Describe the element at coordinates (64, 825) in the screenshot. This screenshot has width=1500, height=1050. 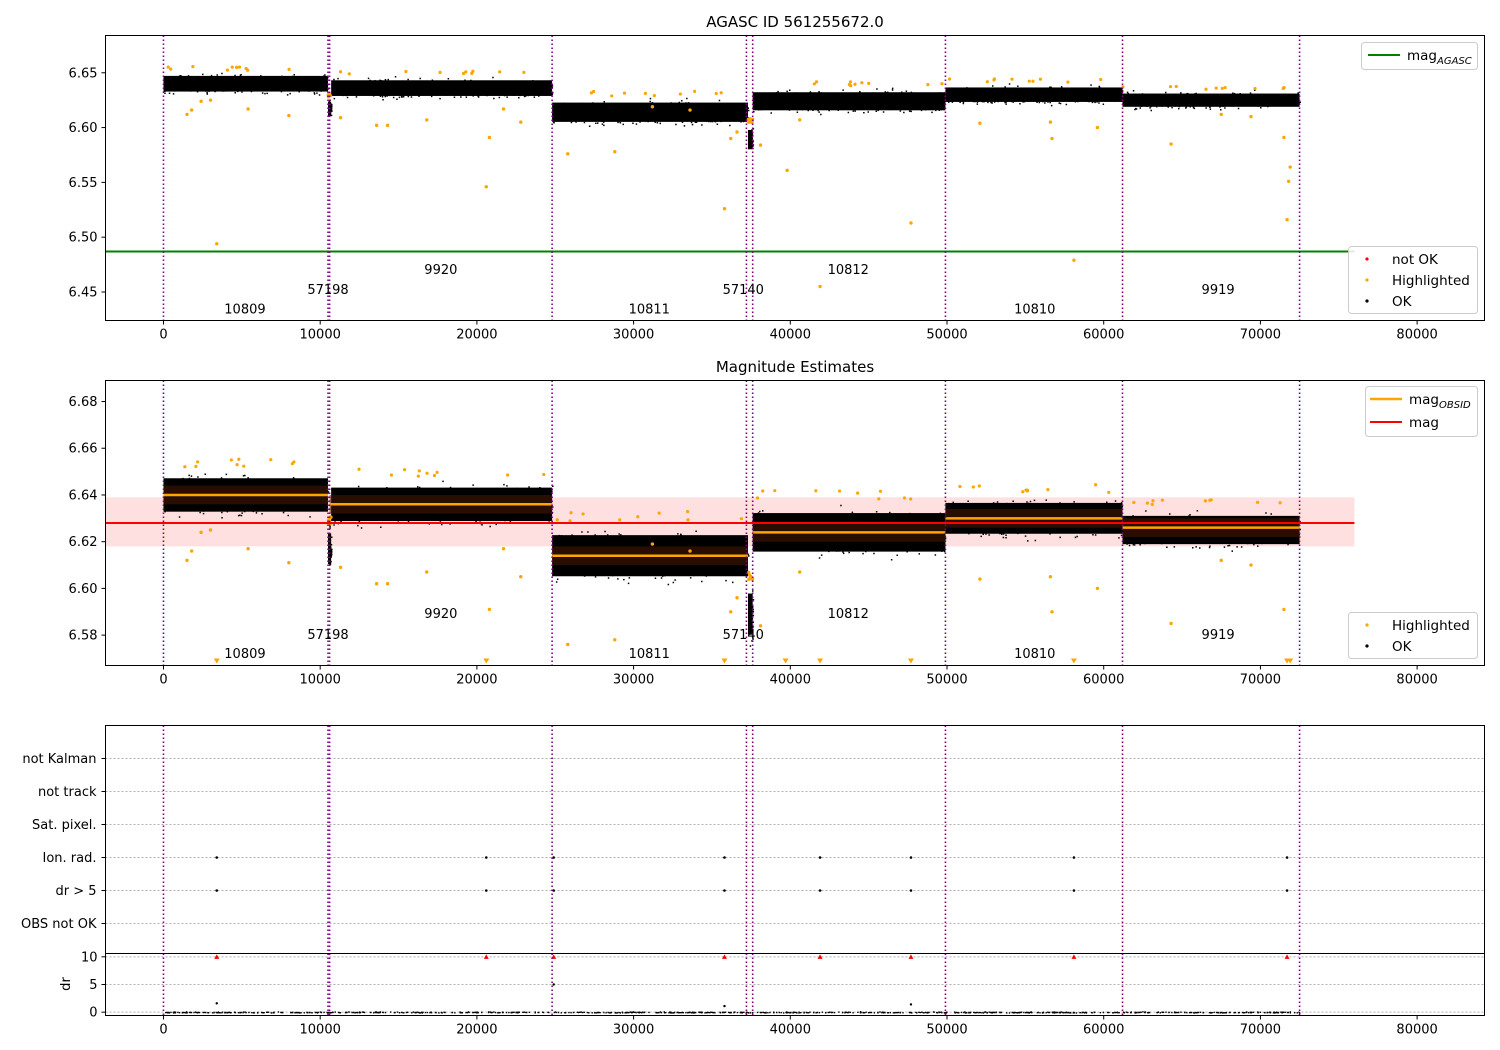
I see `flag-category-label: Sat. pixel.` at that location.